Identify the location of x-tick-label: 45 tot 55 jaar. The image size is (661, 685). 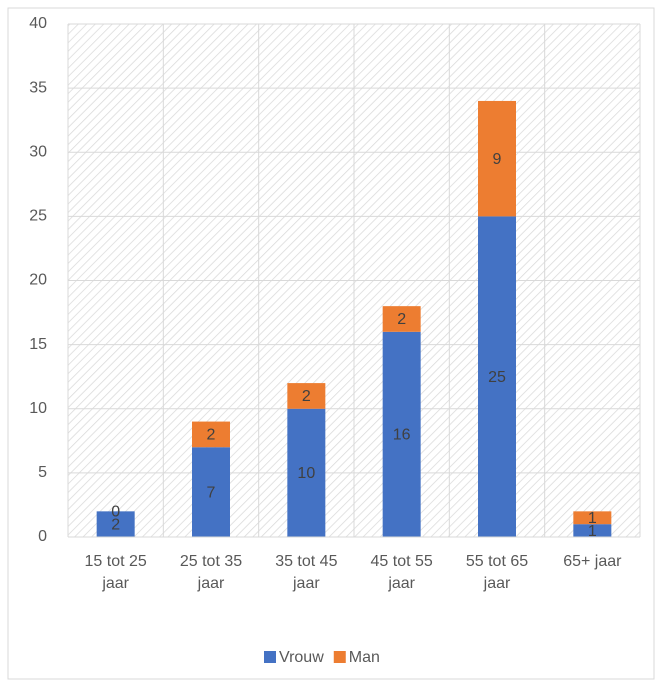
(401, 572).